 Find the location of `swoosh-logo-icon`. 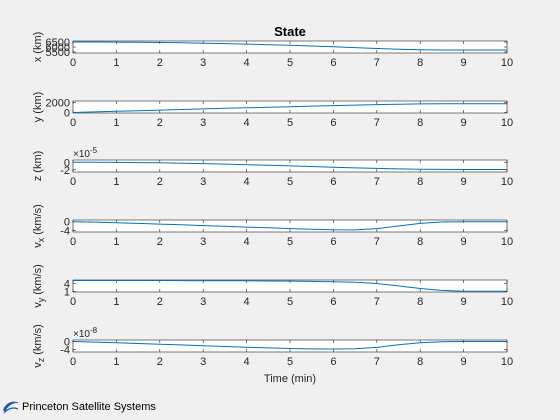

swoosh-logo-icon is located at coordinates (11, 407).